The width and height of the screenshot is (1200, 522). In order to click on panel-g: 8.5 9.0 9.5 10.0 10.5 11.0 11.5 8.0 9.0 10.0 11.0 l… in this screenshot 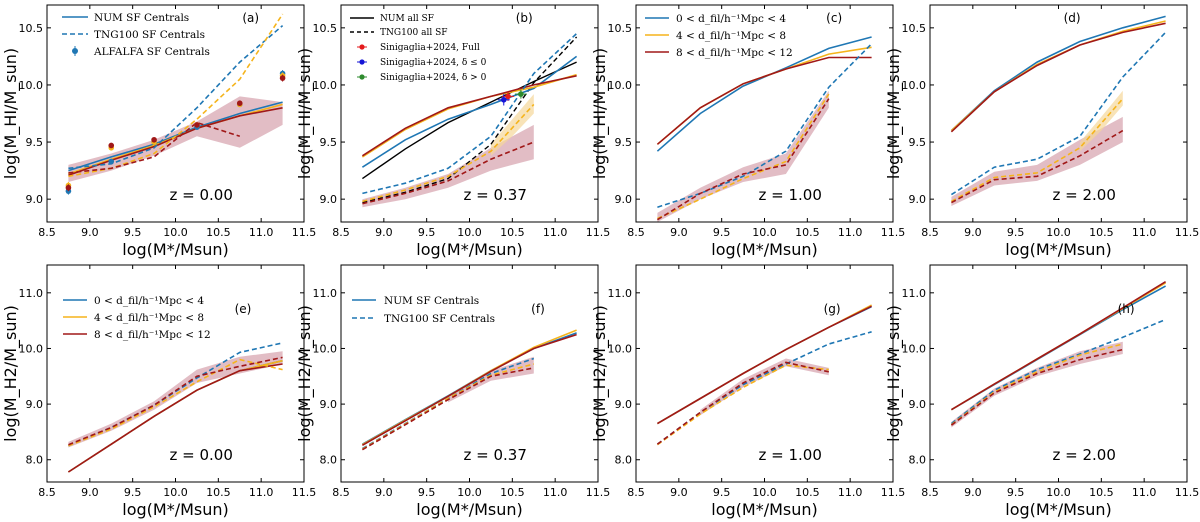, I will do `click(747, 391)`.